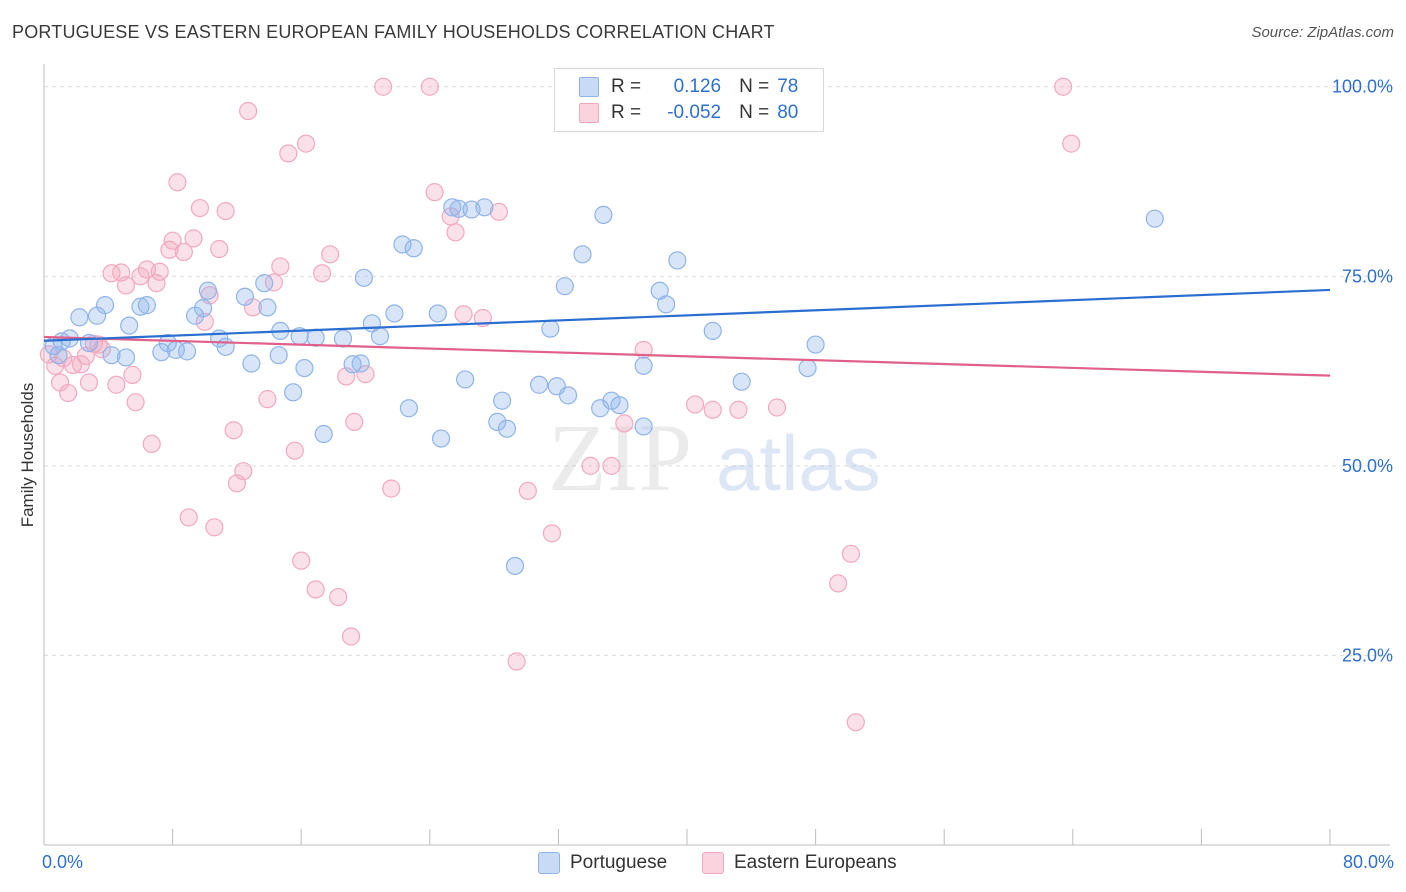 This screenshot has height=892, width=1406. Describe the element at coordinates (754, 86) in the screenshot. I see `legend-n-label: N =` at that location.